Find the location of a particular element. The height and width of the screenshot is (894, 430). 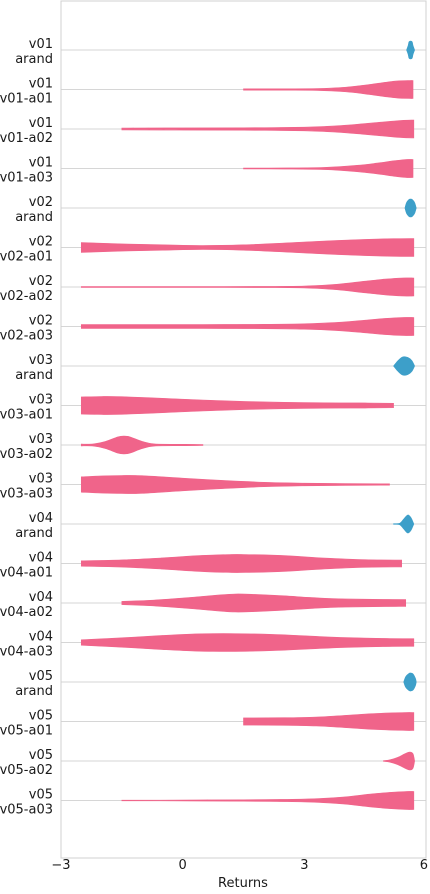

violin-v05-a03 is located at coordinates (268, 800).